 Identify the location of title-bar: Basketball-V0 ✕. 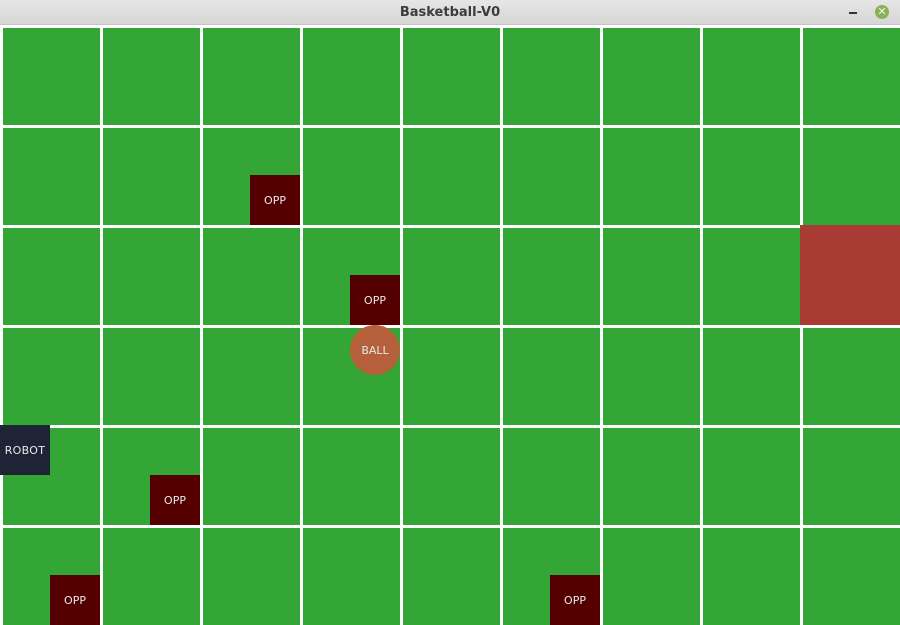
(450, 12).